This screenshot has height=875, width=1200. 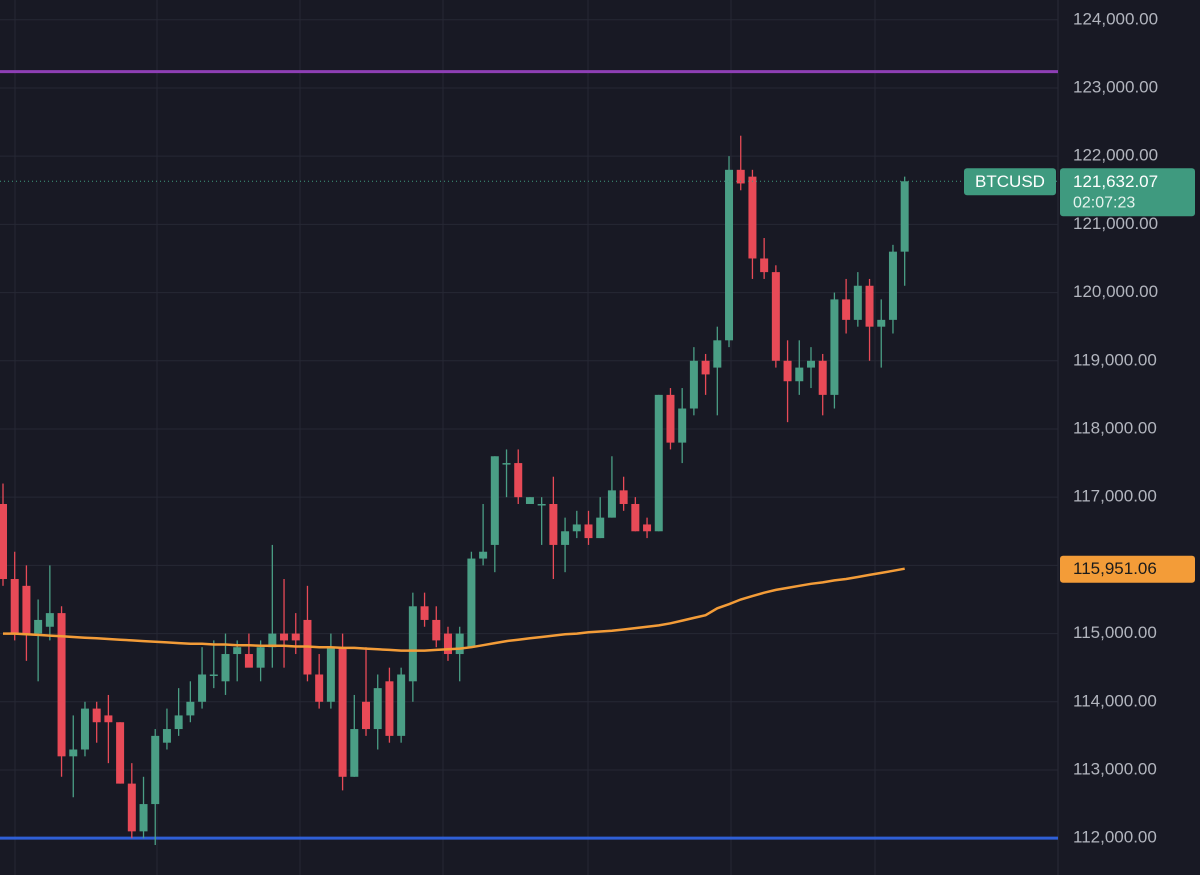 What do you see at coordinates (1115, 223) in the screenshot?
I see `y-tick-label: 121,000.00` at bounding box center [1115, 223].